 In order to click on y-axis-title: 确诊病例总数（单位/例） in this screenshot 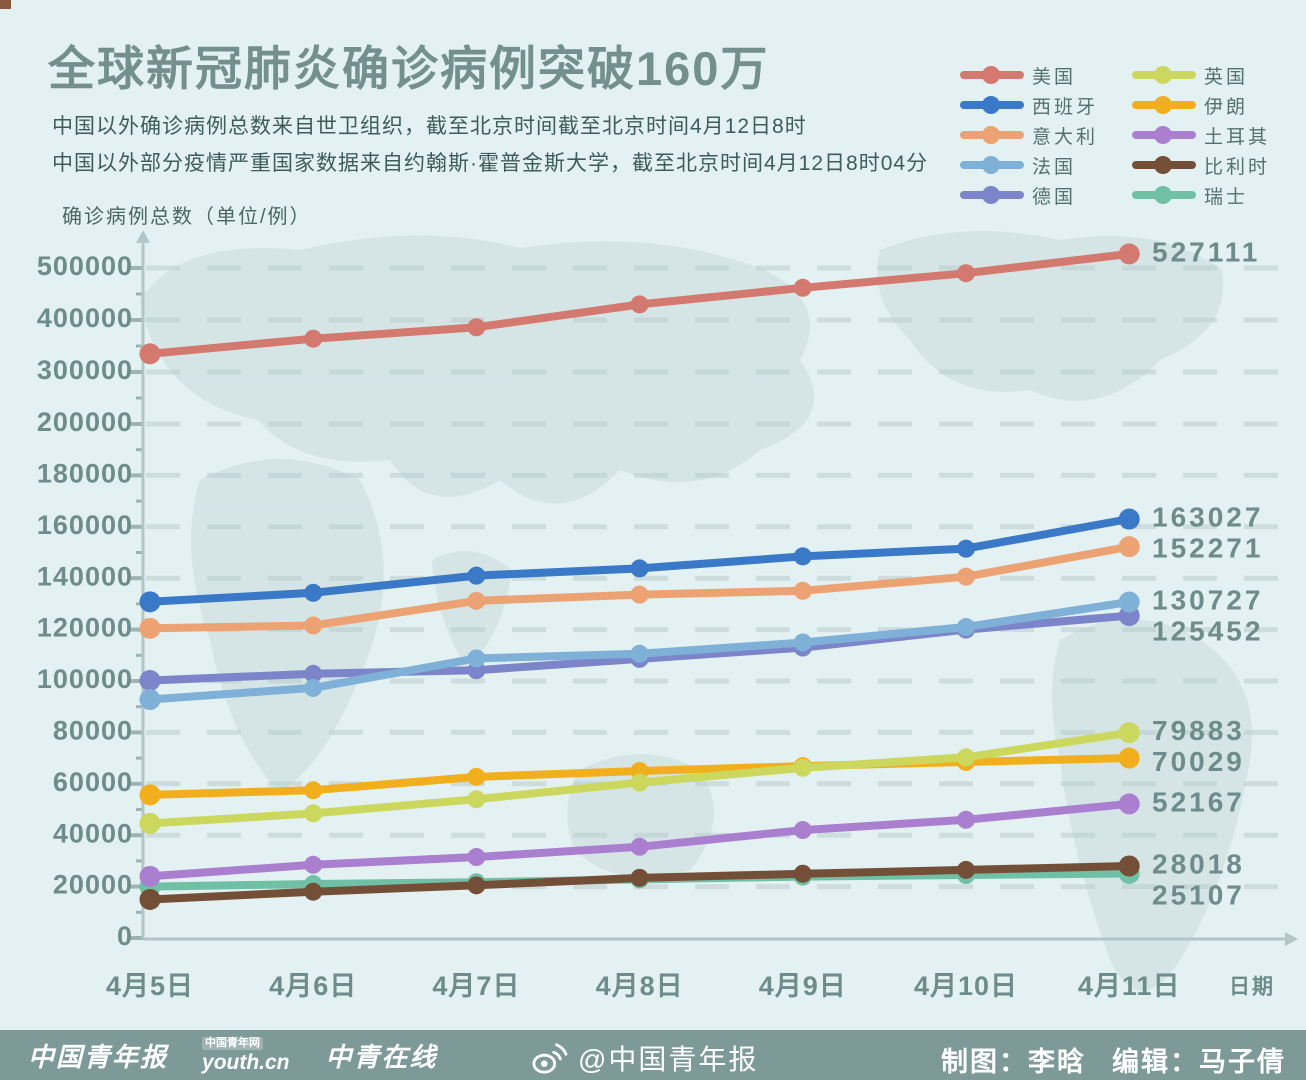, I will do `click(187, 217)`.